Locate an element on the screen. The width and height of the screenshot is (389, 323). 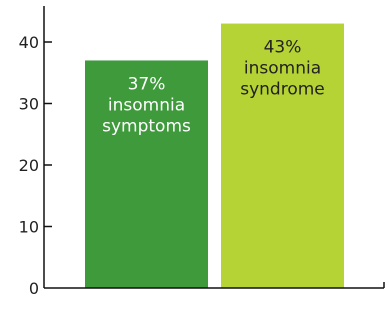
bar-label-syndrome-line-3: syndrome is located at coordinates (282, 90).